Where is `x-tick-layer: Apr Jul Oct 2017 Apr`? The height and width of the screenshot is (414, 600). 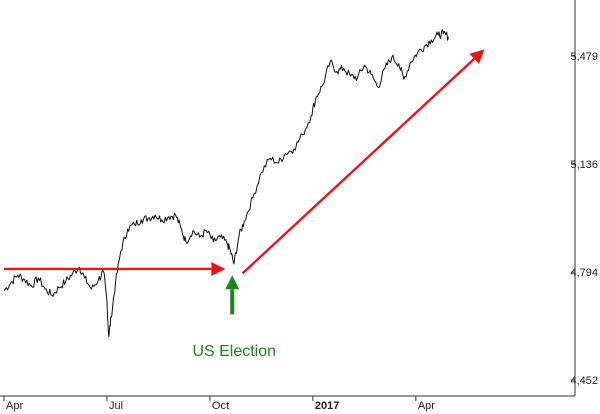 x-tick-layer: Apr Jul Oct 2017 Apr is located at coordinates (219, 404).